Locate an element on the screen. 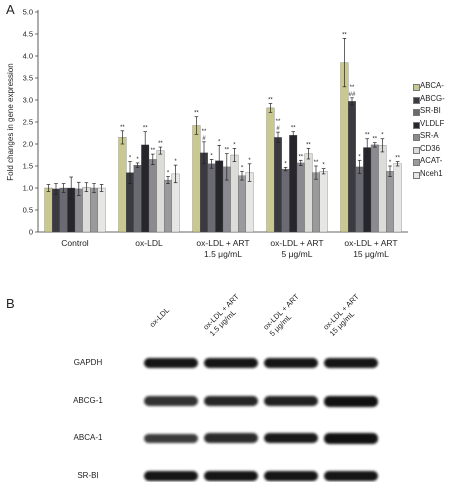  x-tick-label: 15 μg/mL is located at coordinates (371, 254).